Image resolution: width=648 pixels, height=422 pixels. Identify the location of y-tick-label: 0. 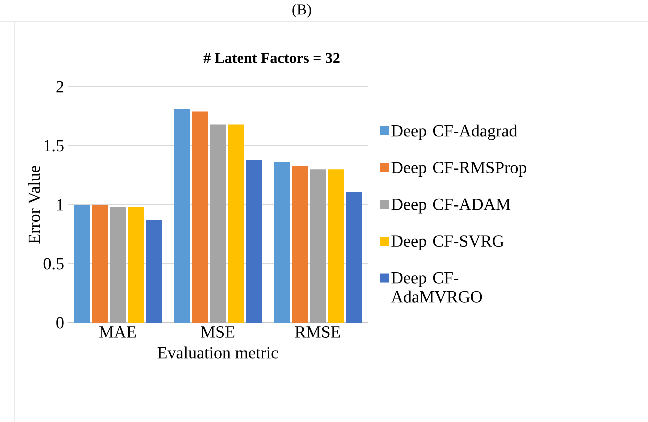
(60, 323).